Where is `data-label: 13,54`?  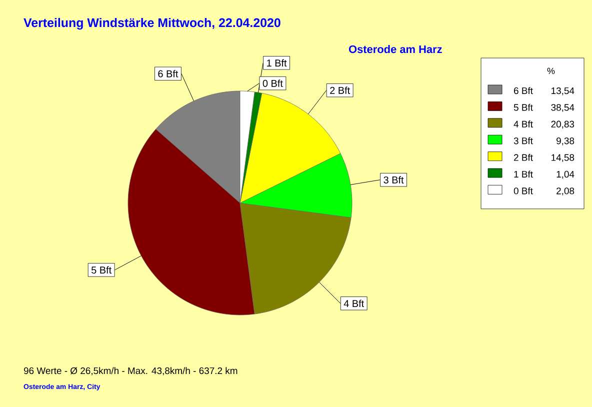 data-label: 13,54 is located at coordinates (563, 91).